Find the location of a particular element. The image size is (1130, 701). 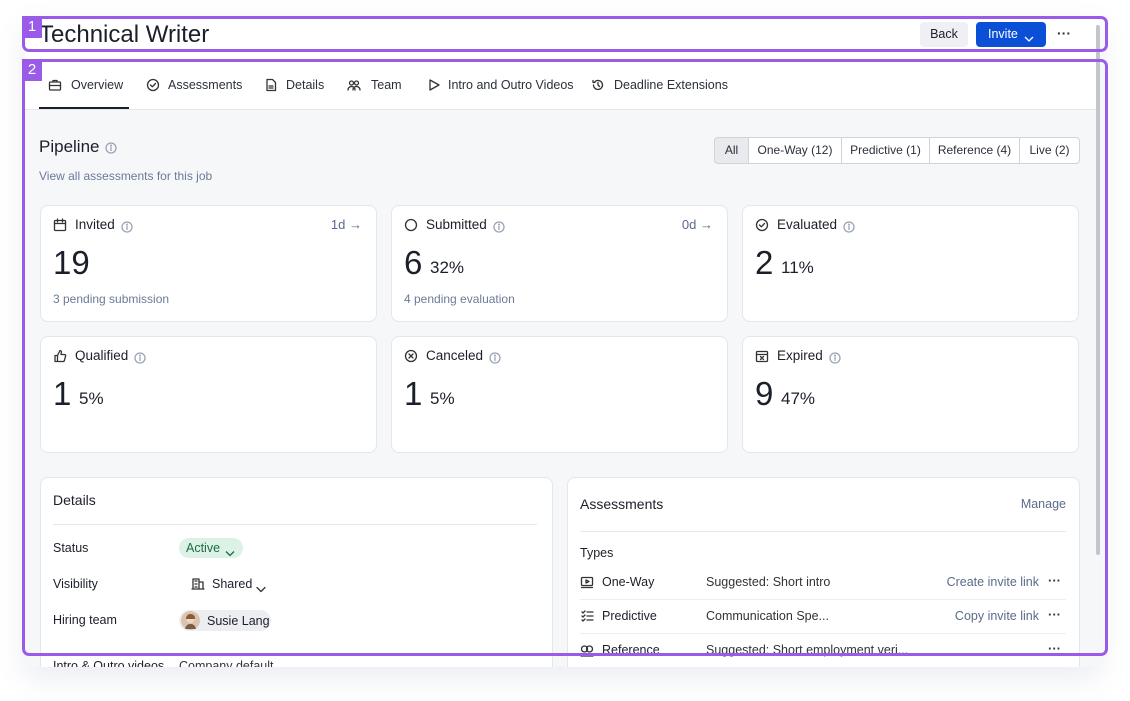

person-pill: Susie Lang is located at coordinates (225, 620).